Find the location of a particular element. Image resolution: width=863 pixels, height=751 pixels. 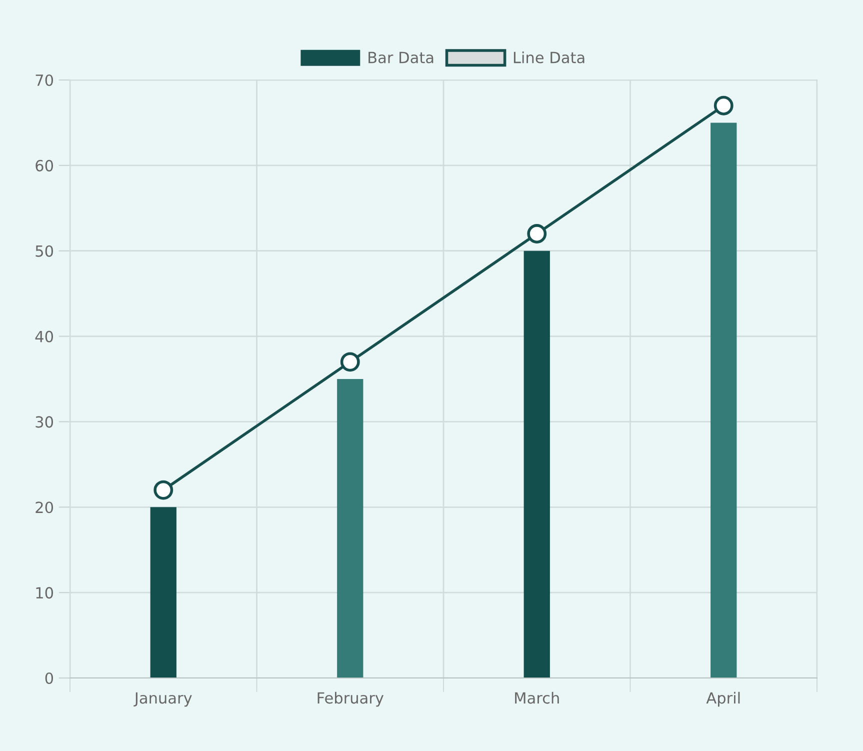

x-tick-label: January is located at coordinates (163, 699).